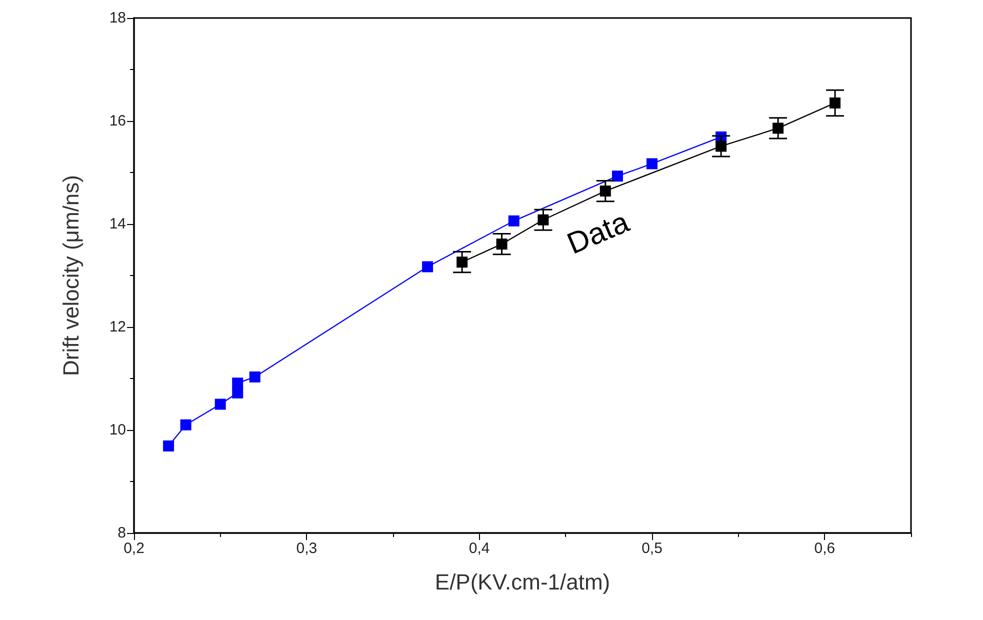 Image resolution: width=983 pixels, height=620 pixels. What do you see at coordinates (117, 327) in the screenshot?
I see `y-tick-label: 12` at bounding box center [117, 327].